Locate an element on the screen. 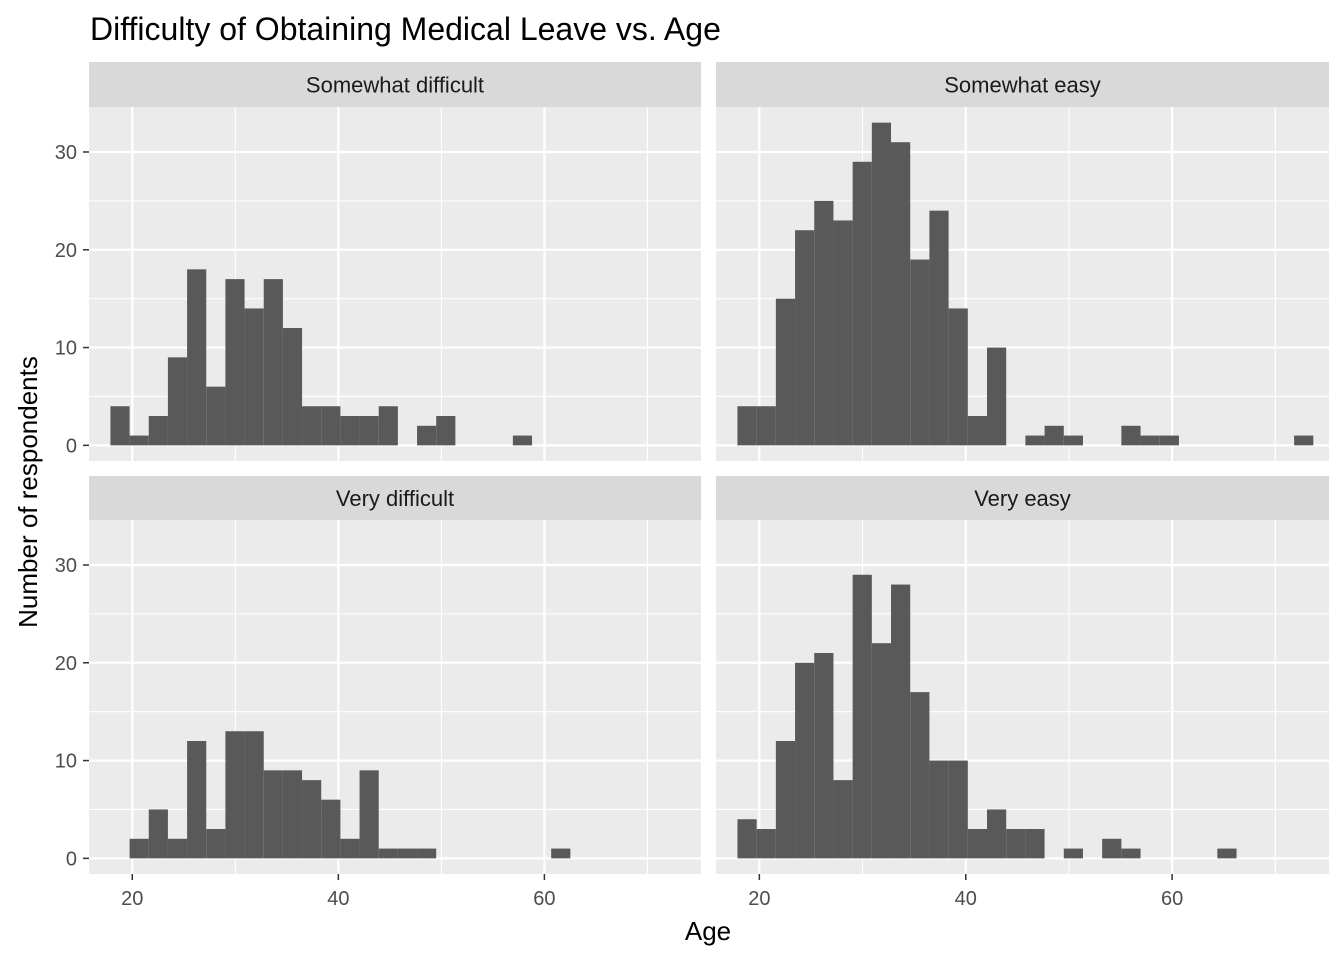 Image resolution: width=1344 pixels, height=960 pixels. x-tick-label: 20 is located at coordinates (132, 899).